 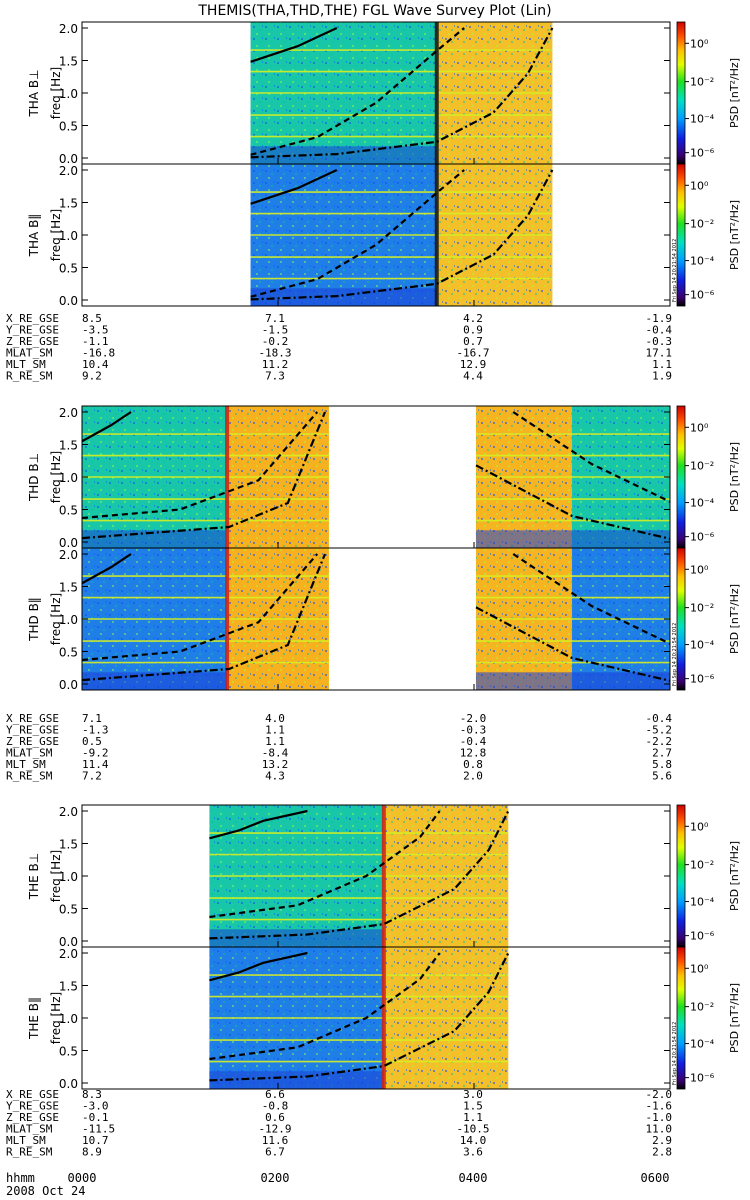 I want to click on y-tick-label: 1.0, so click(x=68, y=620).